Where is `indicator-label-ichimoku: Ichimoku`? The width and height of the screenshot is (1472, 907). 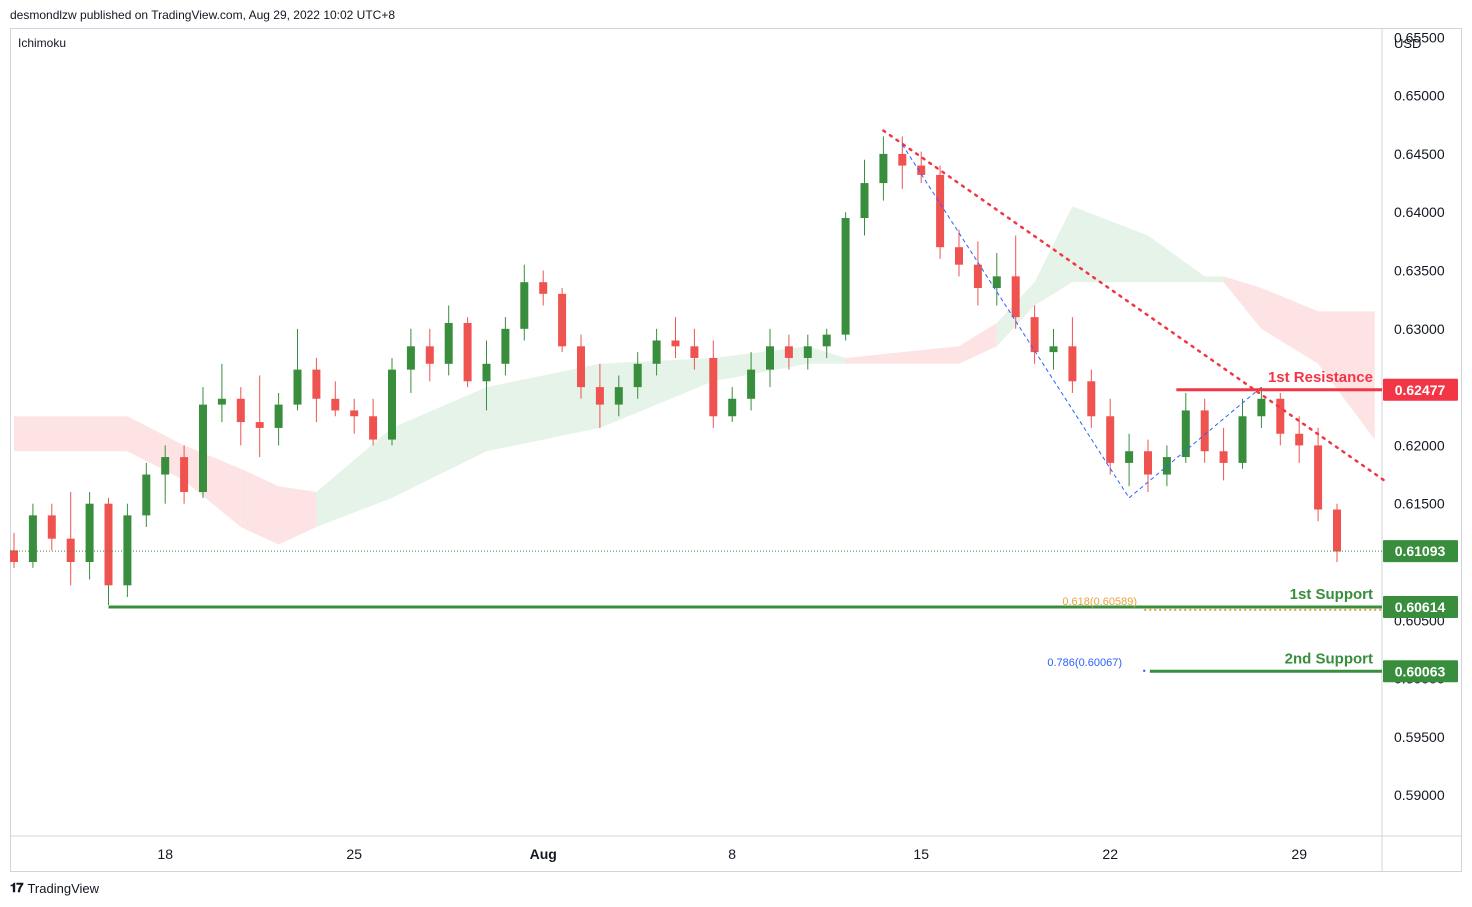 indicator-label-ichimoku: Ichimoku is located at coordinates (42, 43).